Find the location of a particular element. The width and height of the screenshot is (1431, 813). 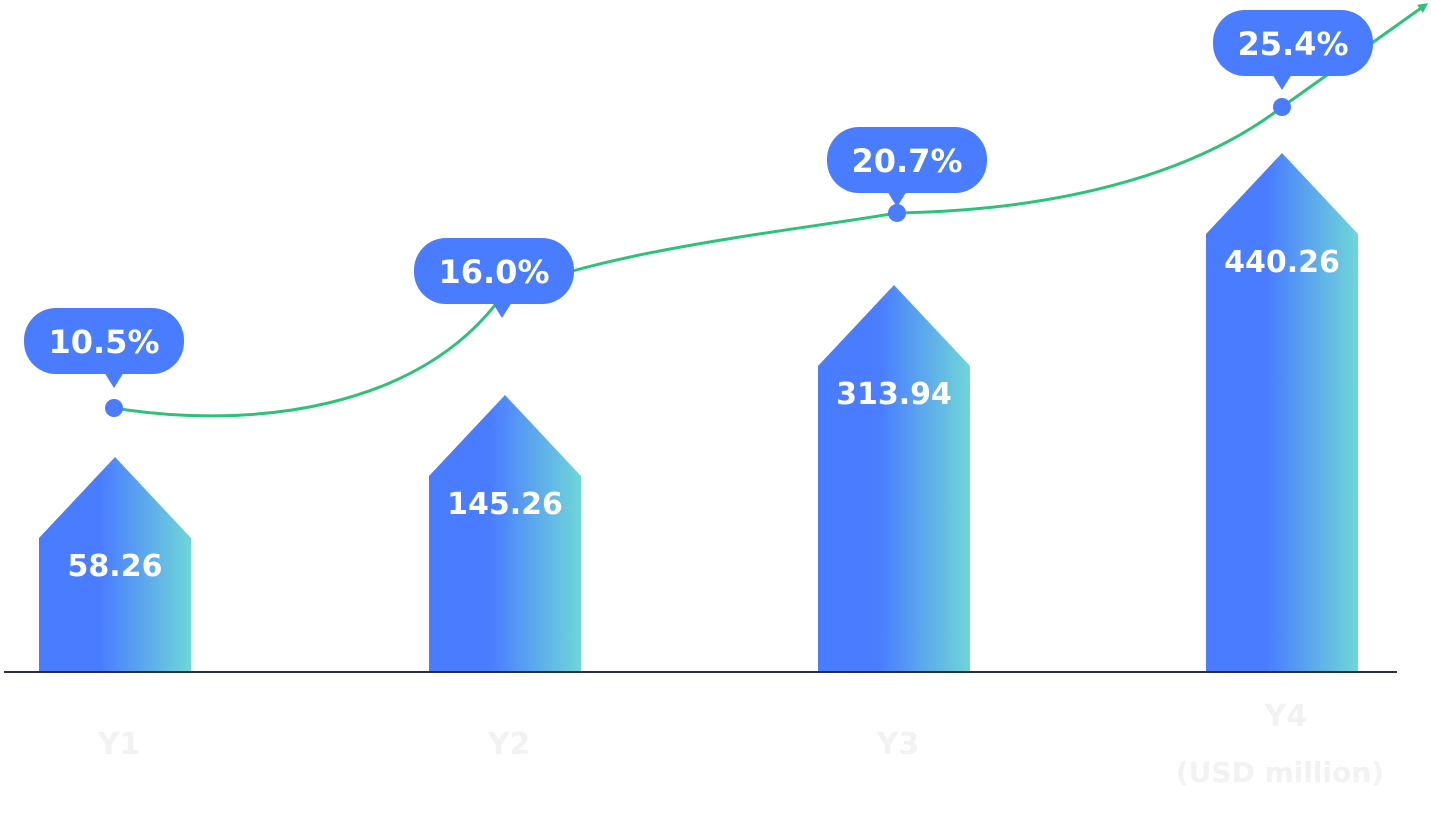

percent-bubble-y2: 16.0% is located at coordinates (494, 278).